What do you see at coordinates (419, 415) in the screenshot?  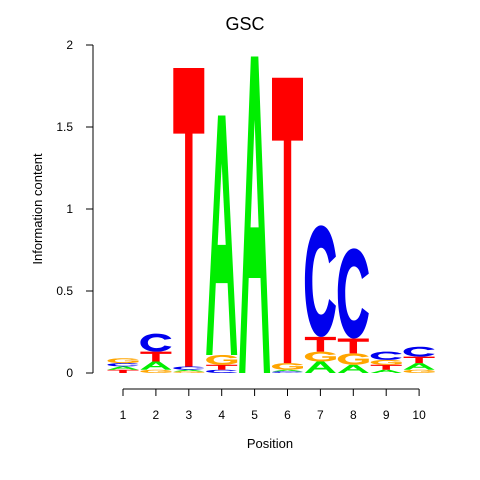 I see `x-tick-label: 10` at bounding box center [419, 415].